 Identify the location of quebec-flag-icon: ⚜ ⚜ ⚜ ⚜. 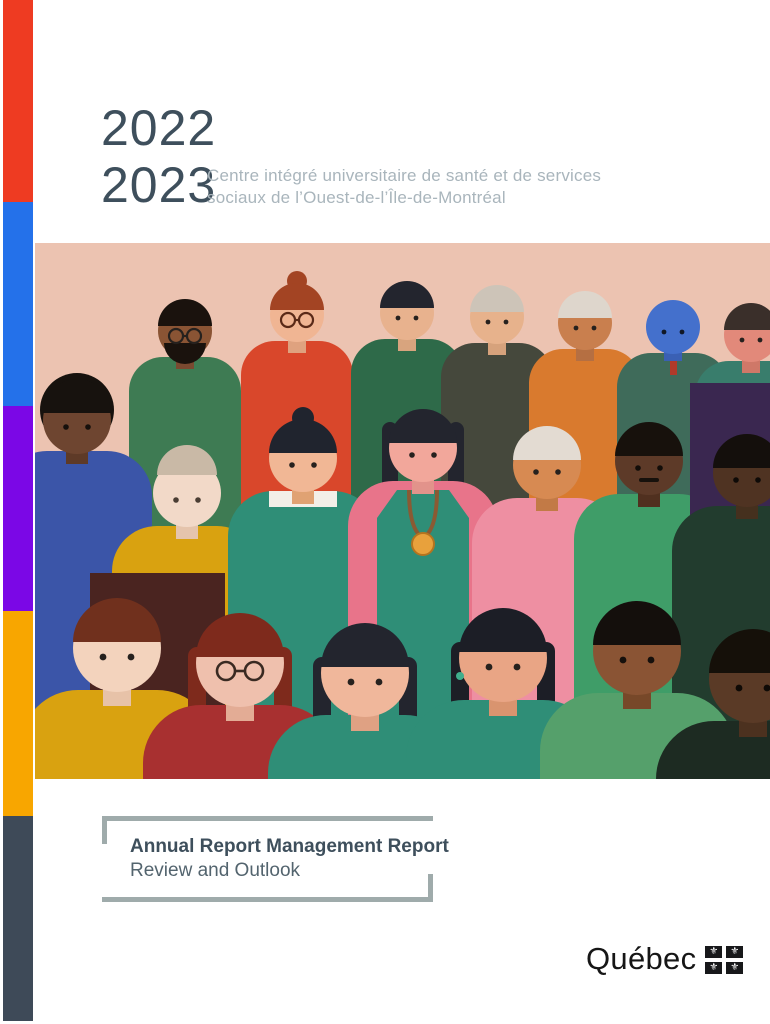
(724, 960).